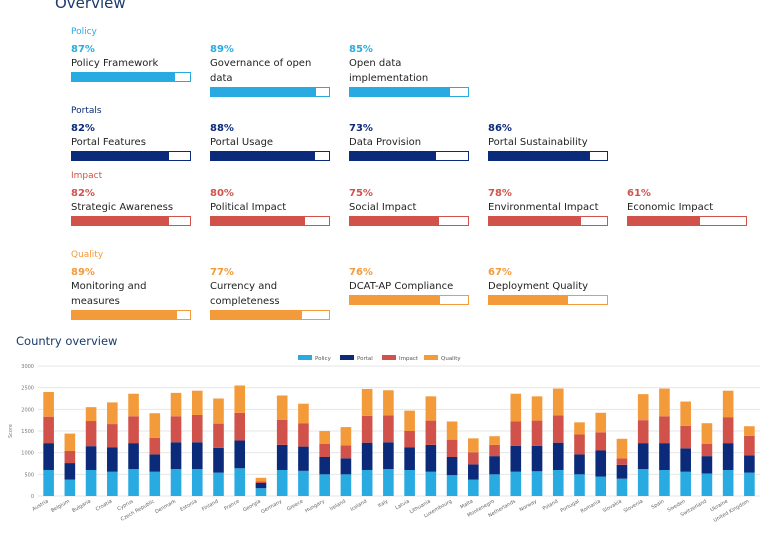  I want to click on legend-swatch, so click(347, 357).